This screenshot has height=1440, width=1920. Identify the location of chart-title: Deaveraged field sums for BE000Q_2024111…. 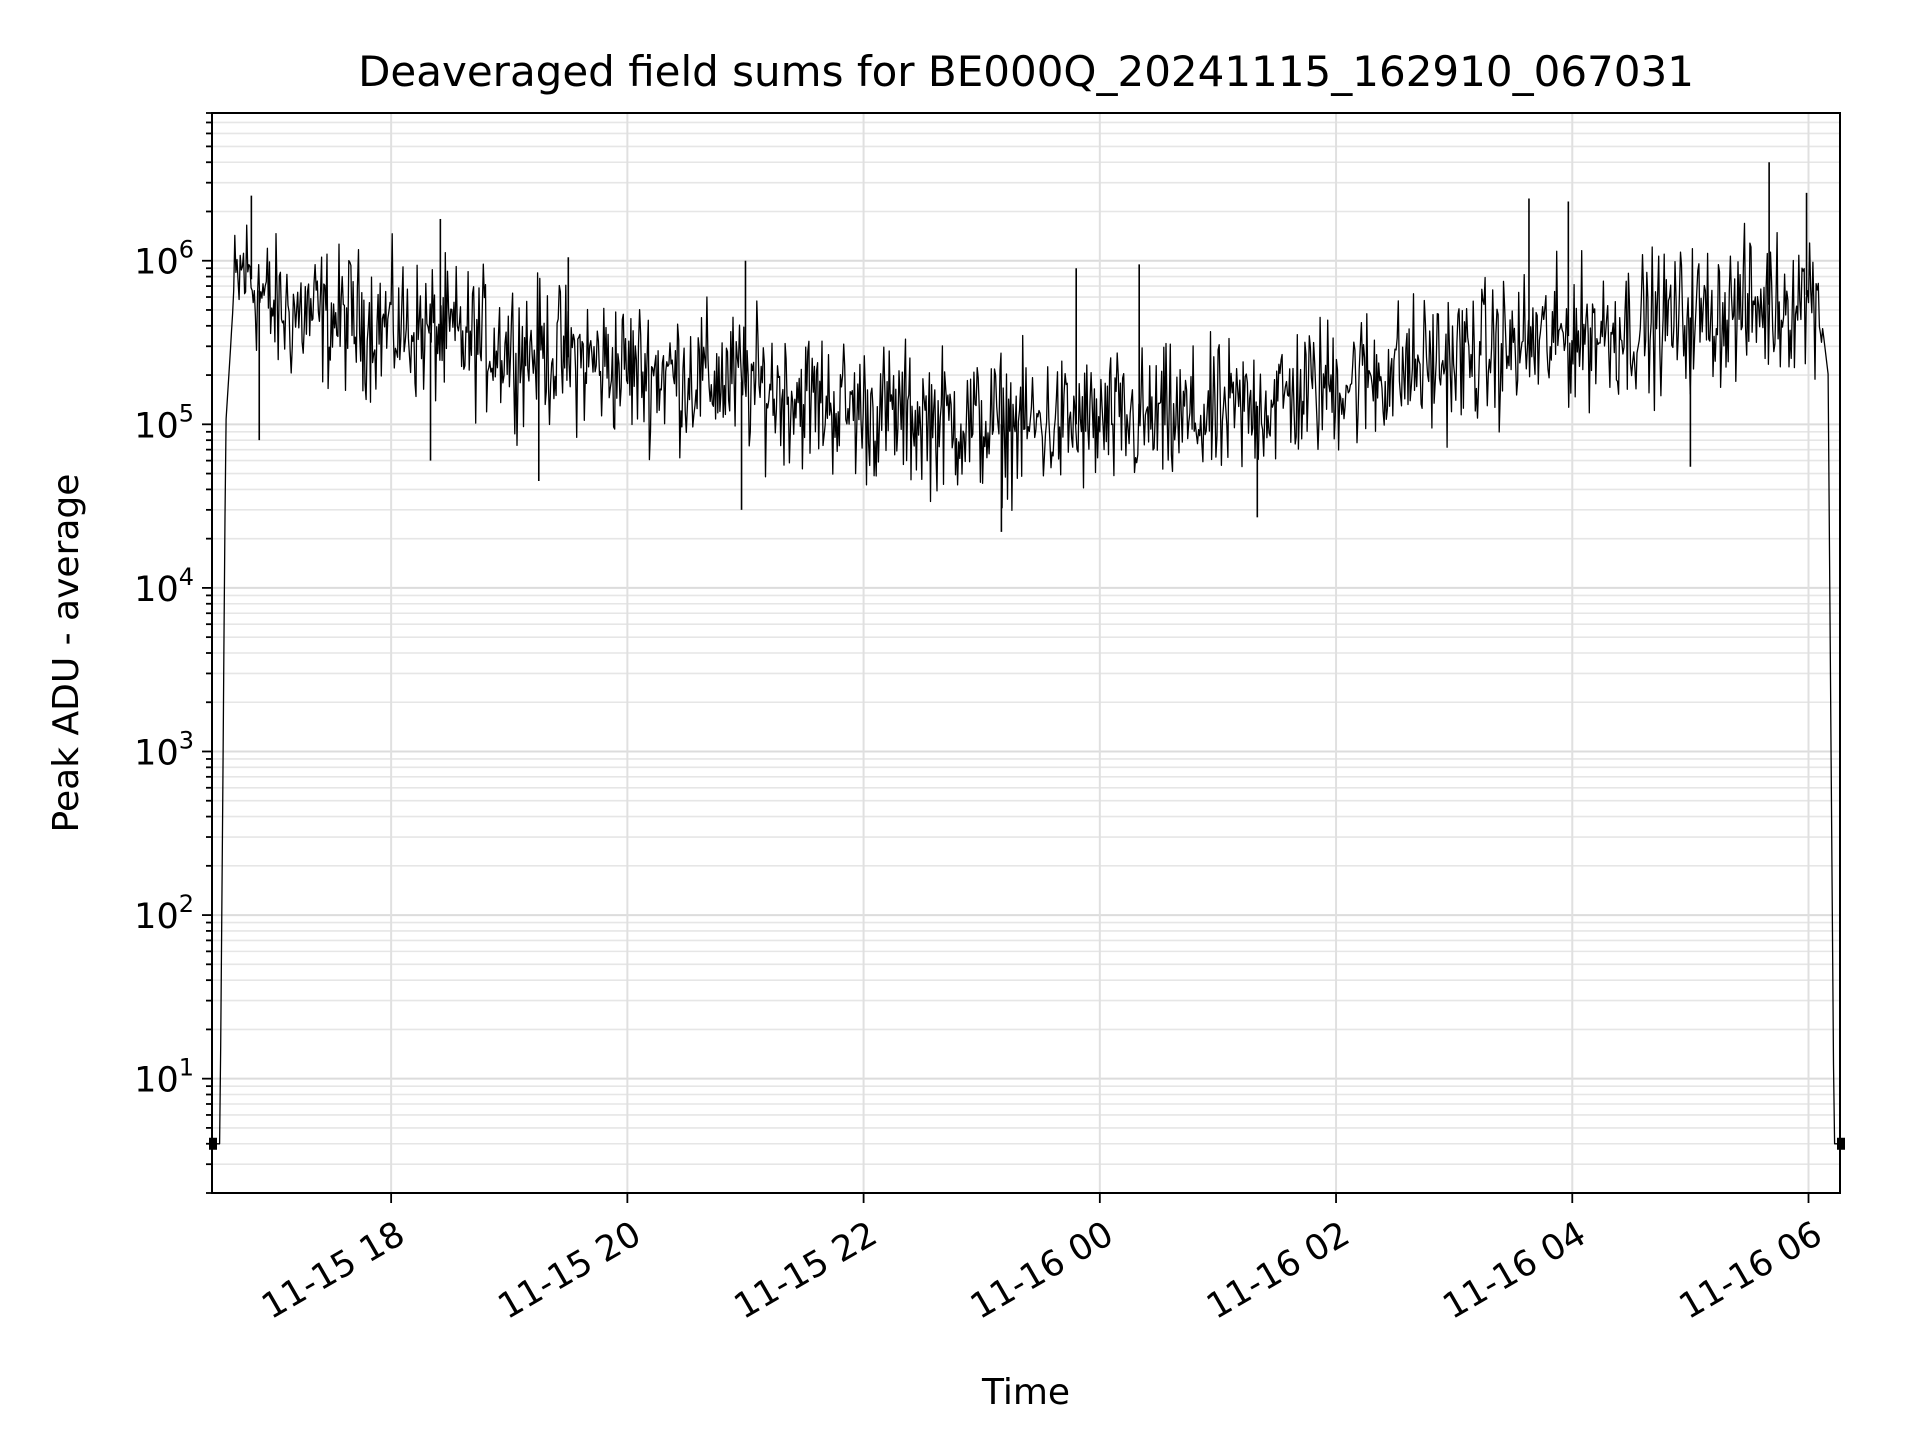
(1026, 71).